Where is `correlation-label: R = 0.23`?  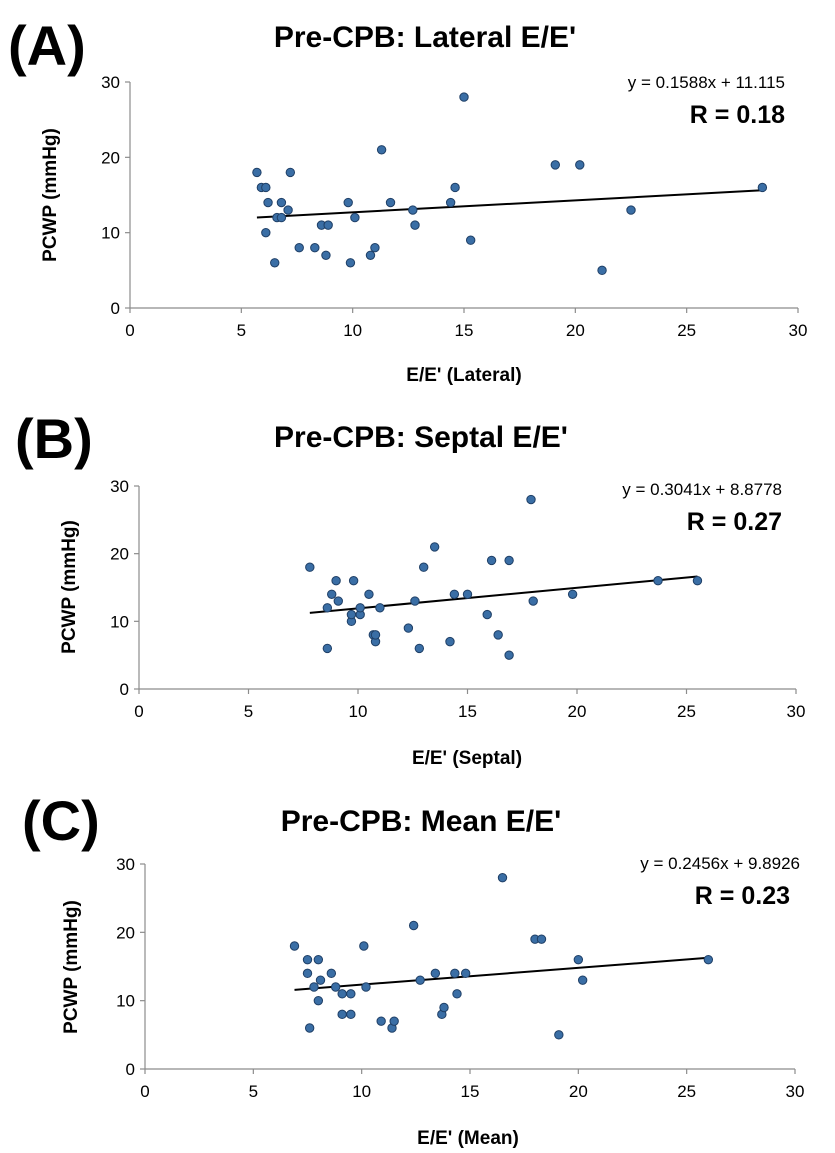 correlation-label: R = 0.23 is located at coordinates (742, 896).